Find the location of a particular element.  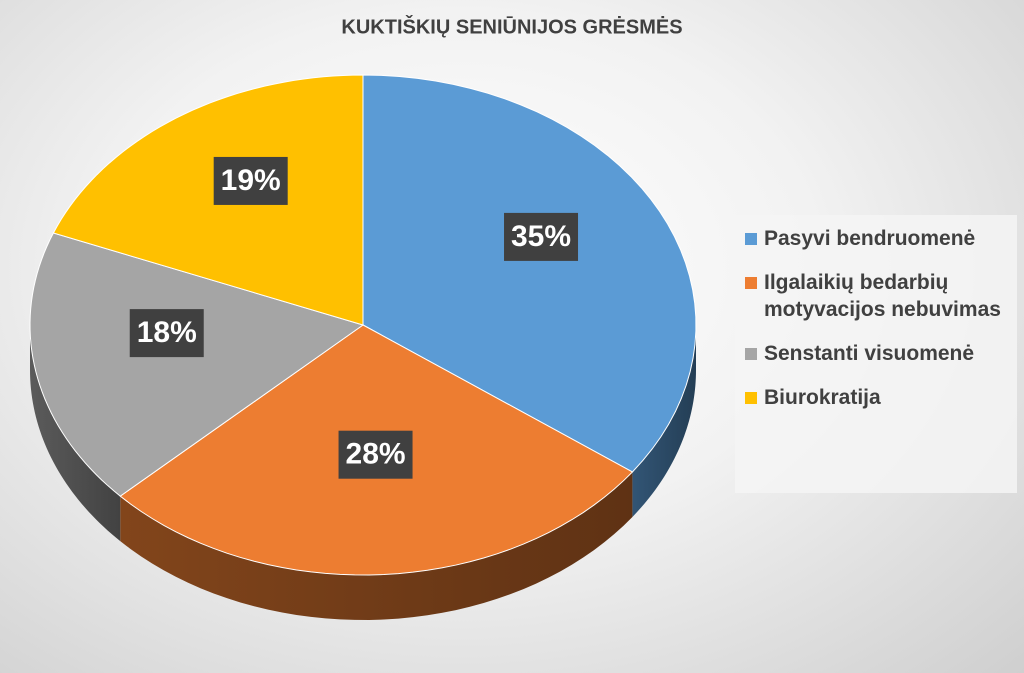

legend-item: Biurokratija is located at coordinates (876, 397).